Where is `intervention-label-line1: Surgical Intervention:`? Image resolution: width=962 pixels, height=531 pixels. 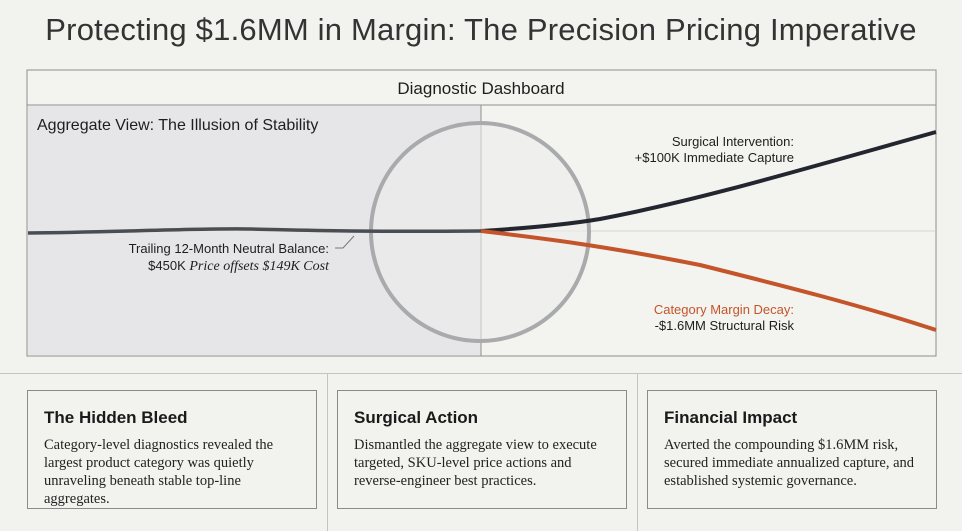
intervention-label-line1: Surgical Intervention: is located at coordinates (733, 141).